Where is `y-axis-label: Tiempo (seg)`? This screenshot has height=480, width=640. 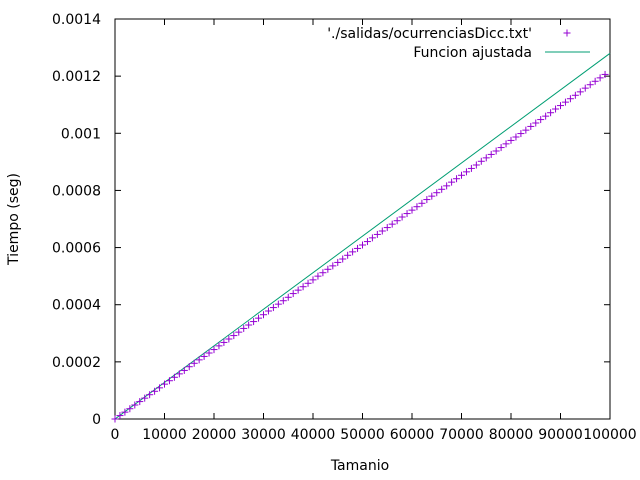
y-axis-label: Tiempo (seg) is located at coordinates (14, 219).